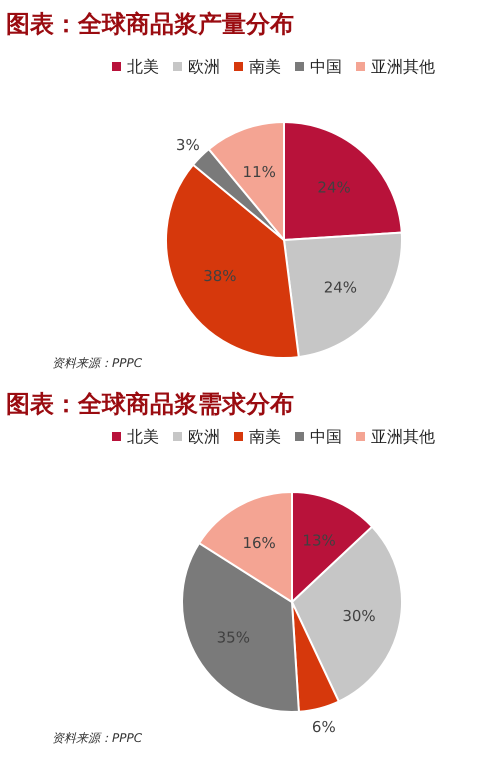 The image size is (500, 760). I want to click on data-label: 3%, so click(188, 145).